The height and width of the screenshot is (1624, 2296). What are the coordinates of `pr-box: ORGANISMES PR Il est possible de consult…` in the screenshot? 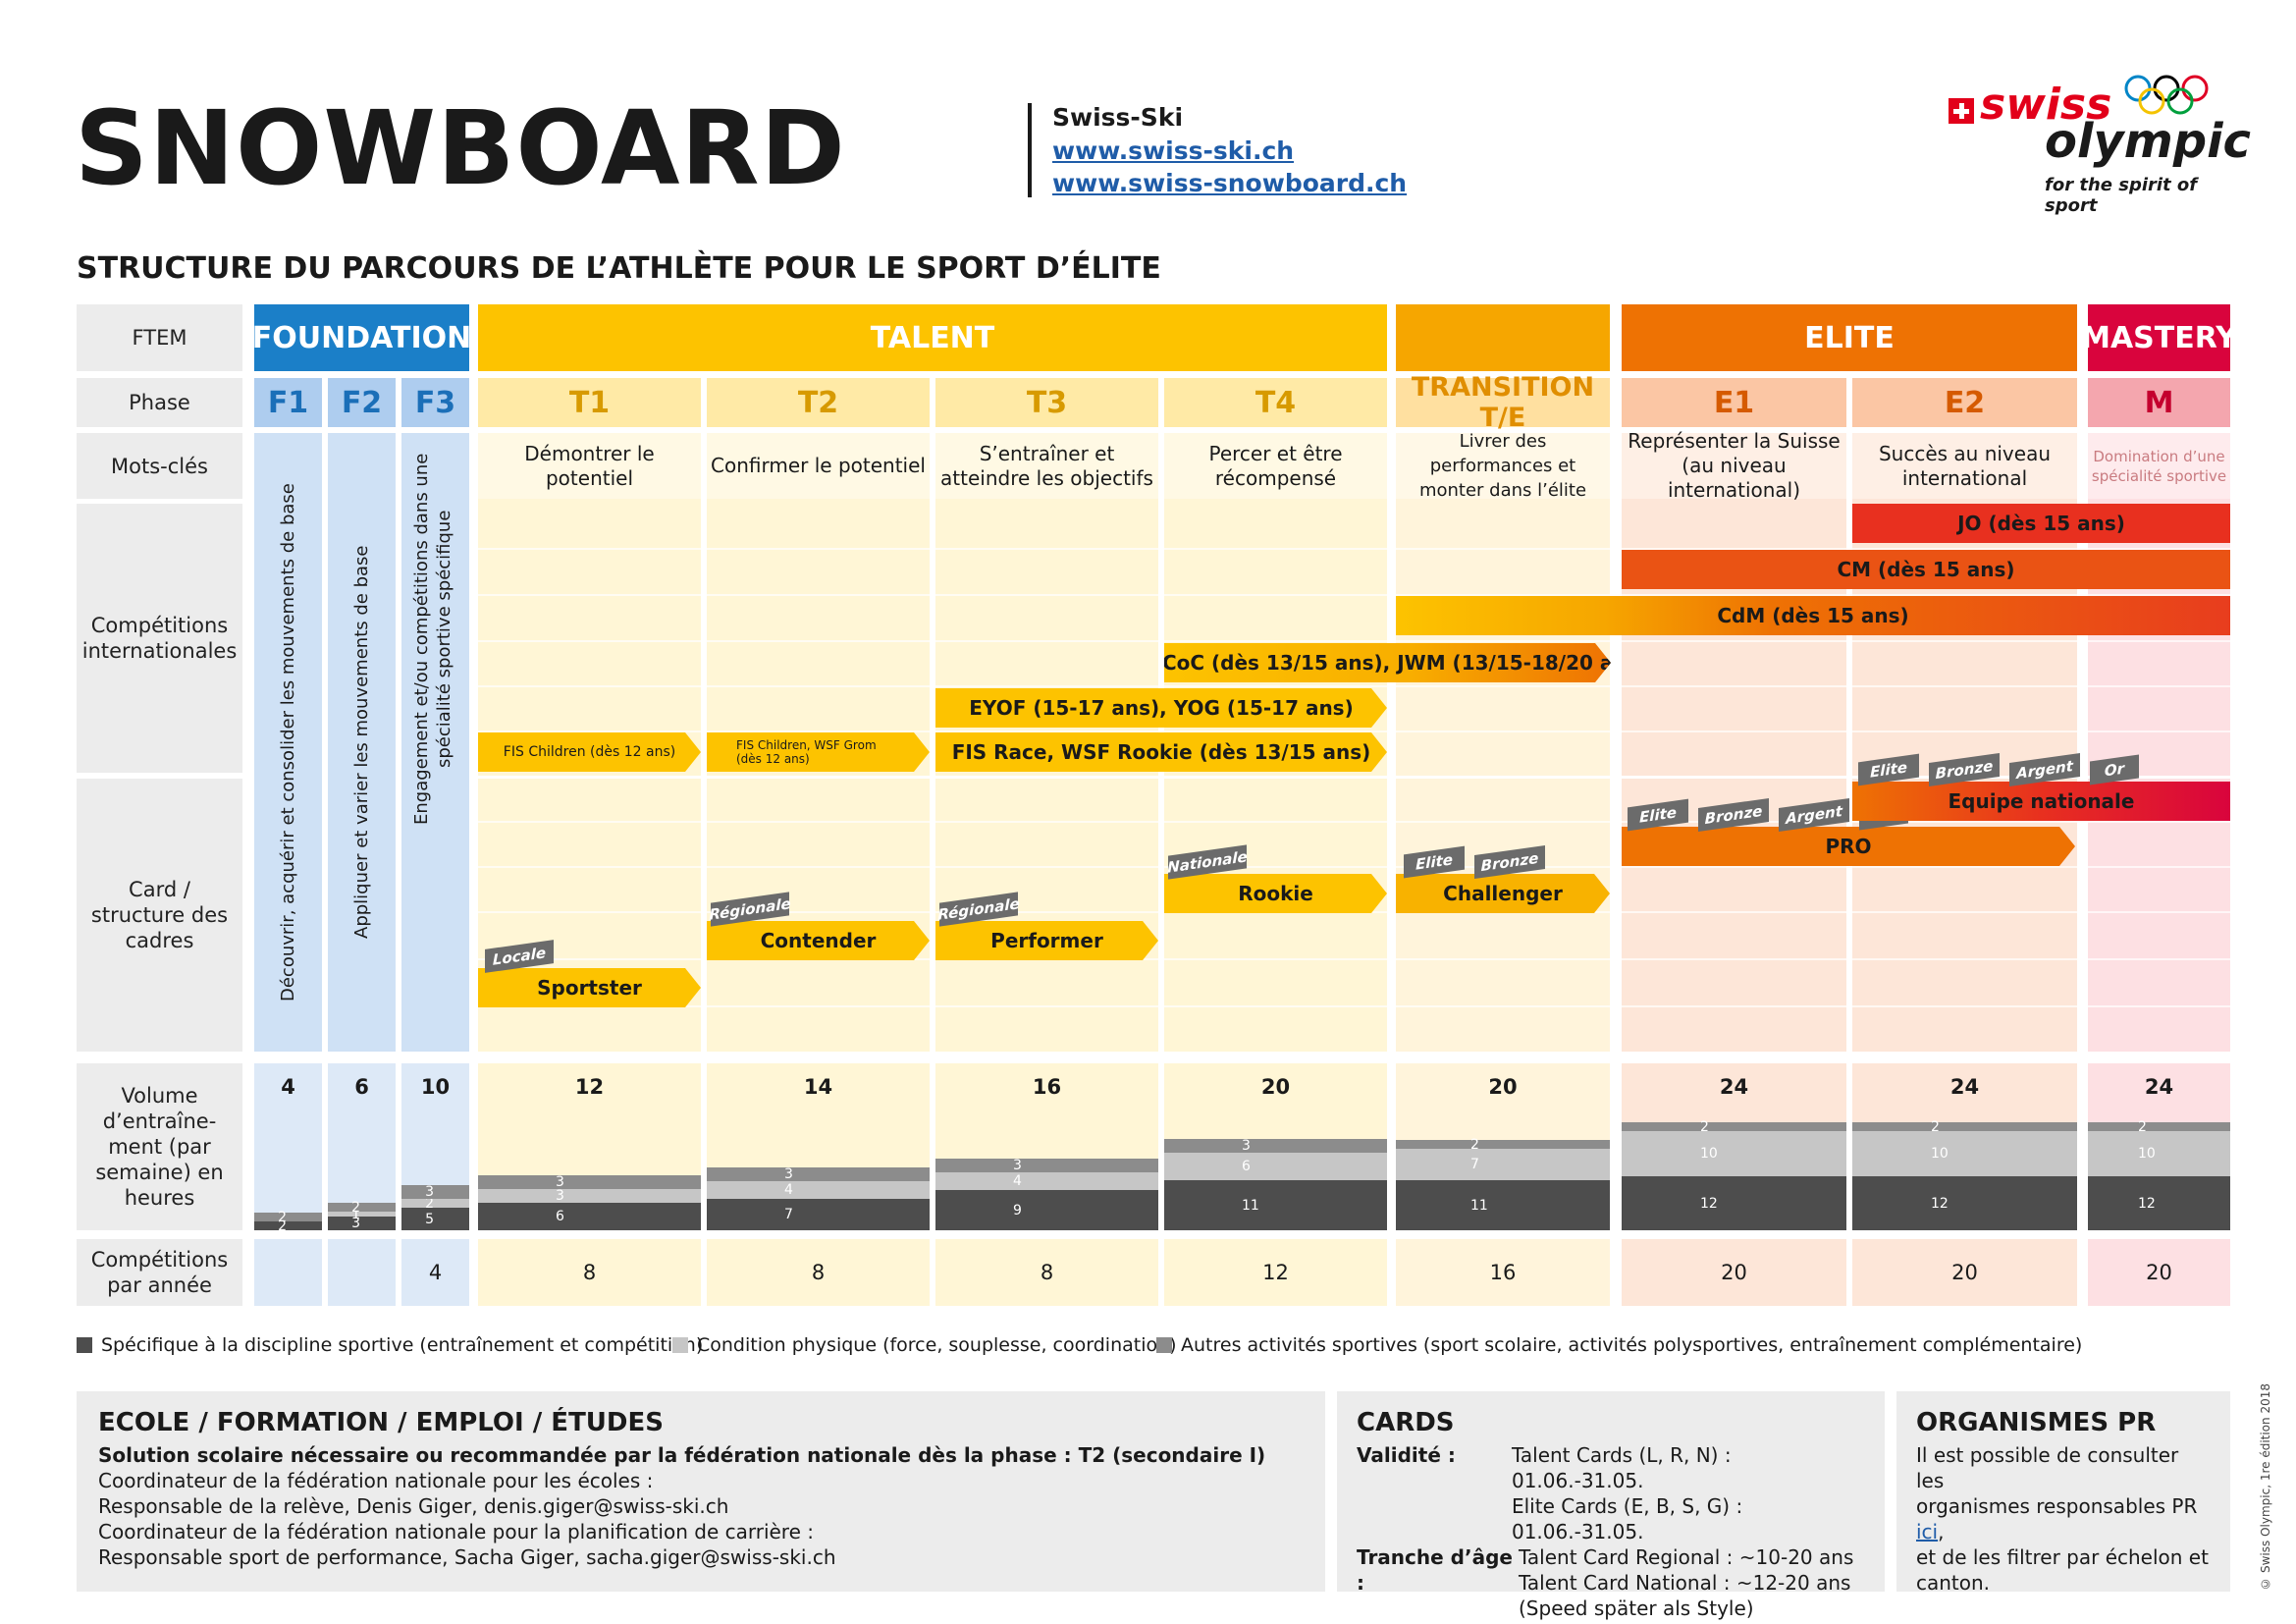 It's located at (2063, 1493).